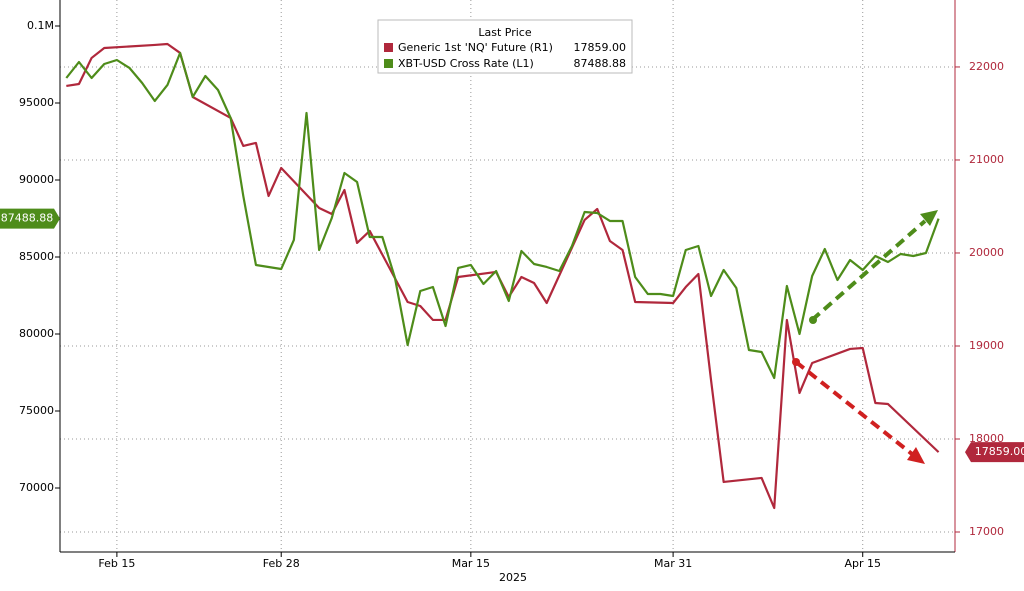 This screenshot has height=591, width=1024. What do you see at coordinates (986, 345) in the screenshot?
I see `y2-tick-label: 19000` at bounding box center [986, 345].